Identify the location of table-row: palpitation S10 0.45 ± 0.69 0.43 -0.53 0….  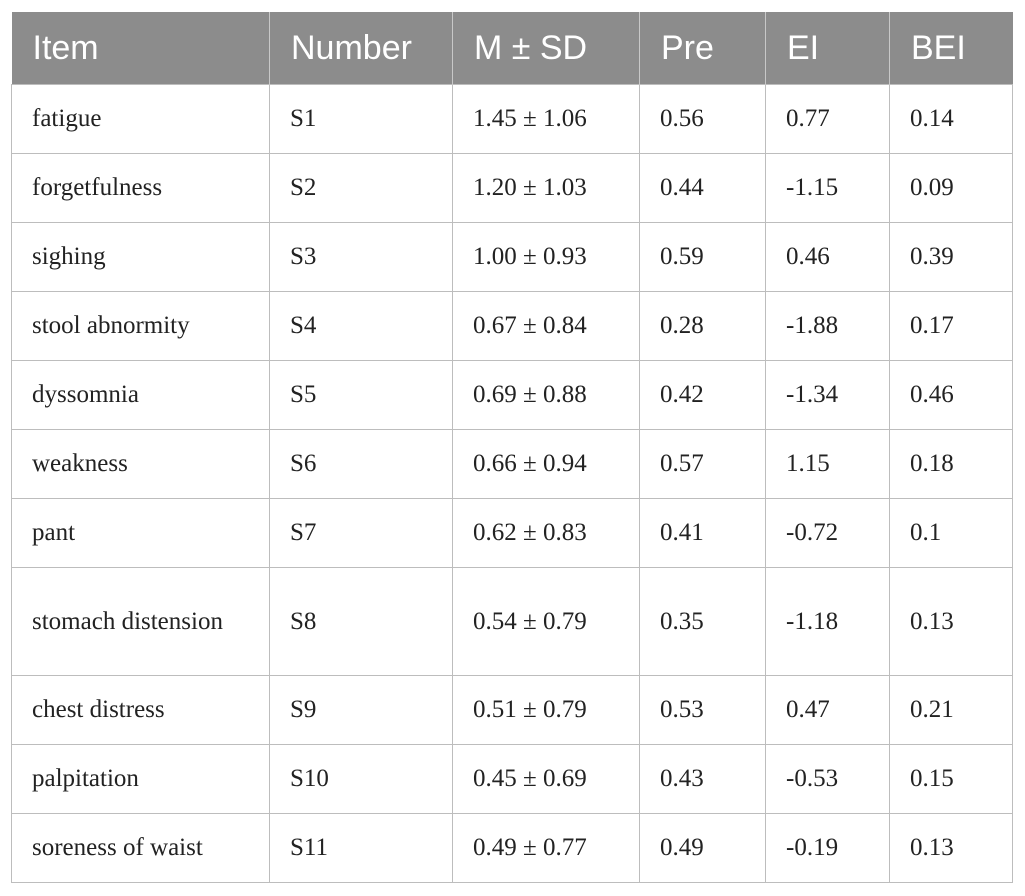
(512, 779).